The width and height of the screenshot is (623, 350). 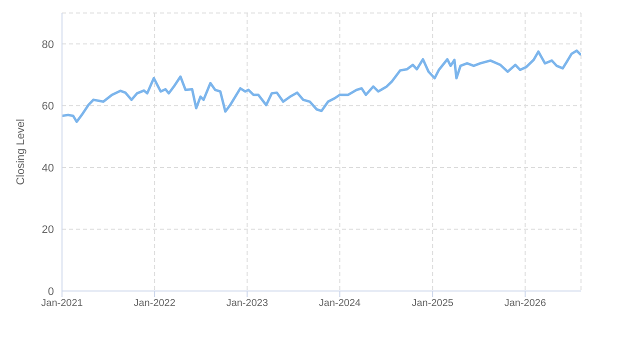 I want to click on x-tick-label: Jan-2026, so click(x=525, y=304).